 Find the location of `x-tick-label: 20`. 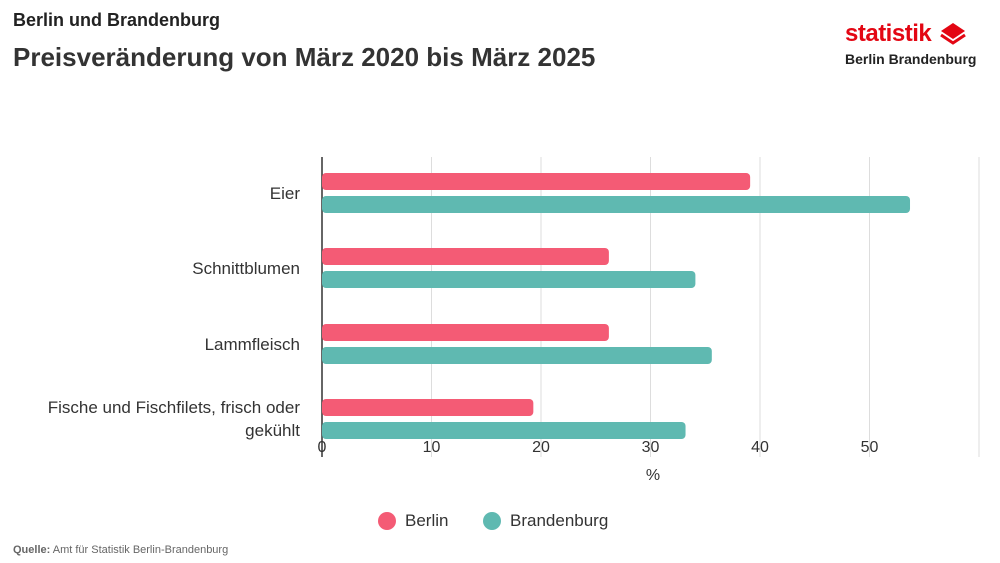

x-tick-label: 20 is located at coordinates (541, 447).